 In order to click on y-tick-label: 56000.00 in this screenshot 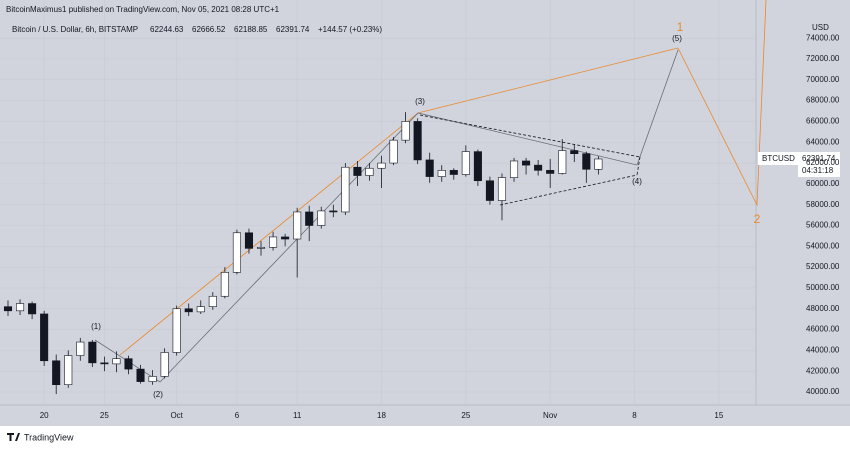, I will do `click(823, 225)`.